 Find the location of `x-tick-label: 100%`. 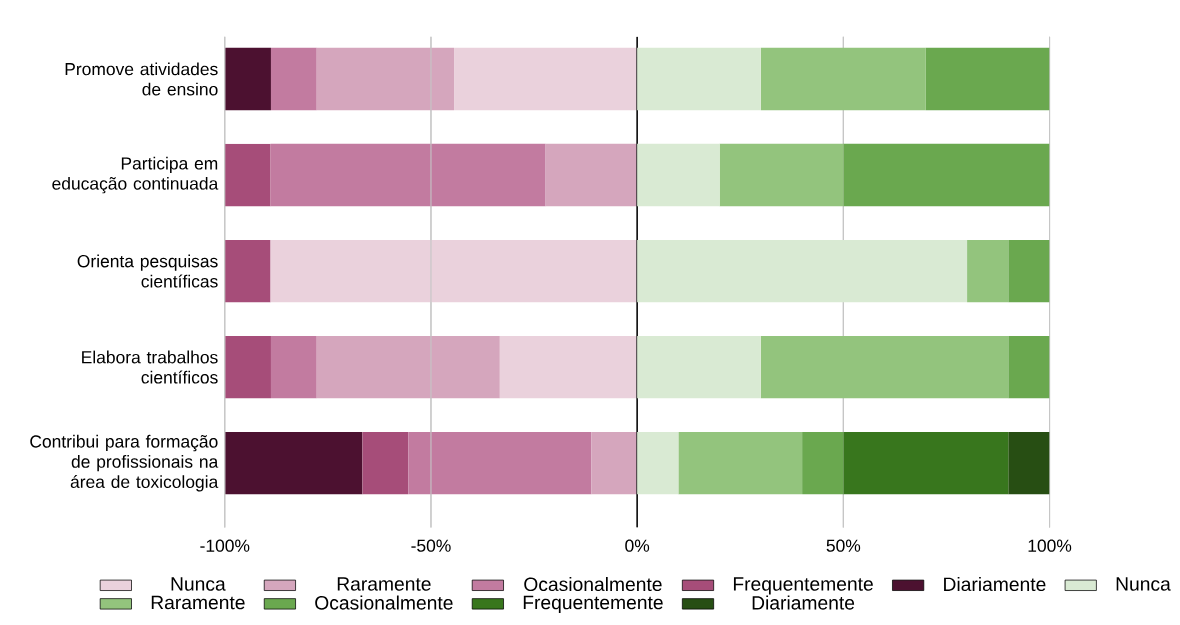

x-tick-label: 100% is located at coordinates (1050, 545).